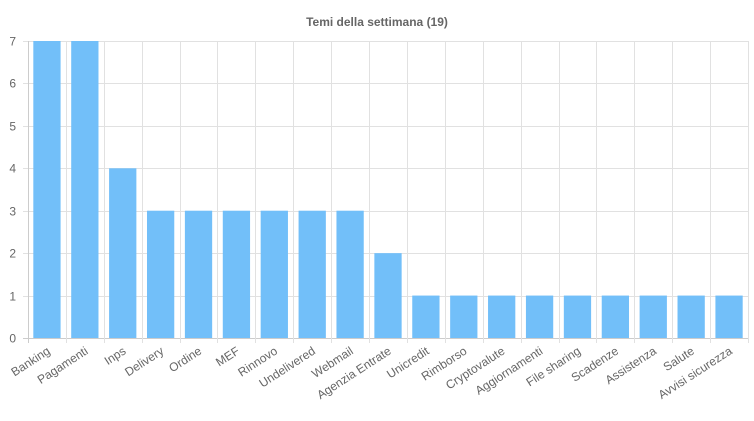 This screenshot has width=754, height=421. Describe the element at coordinates (12, 169) in the screenshot. I see `y-tick-label: 4` at that location.